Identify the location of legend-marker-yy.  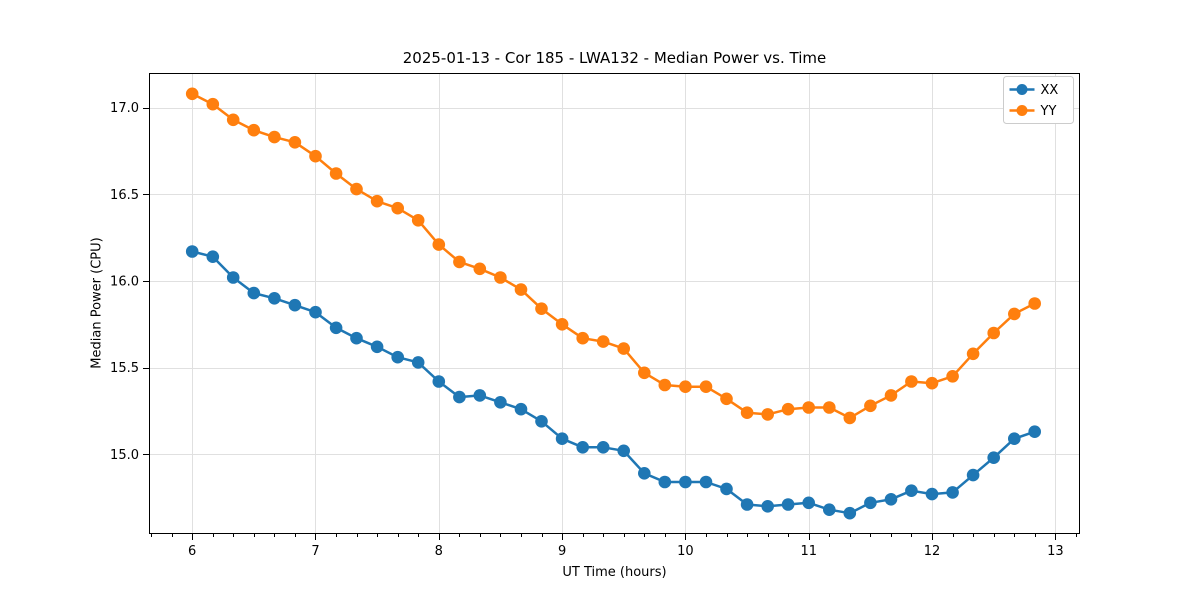
(1022, 110).